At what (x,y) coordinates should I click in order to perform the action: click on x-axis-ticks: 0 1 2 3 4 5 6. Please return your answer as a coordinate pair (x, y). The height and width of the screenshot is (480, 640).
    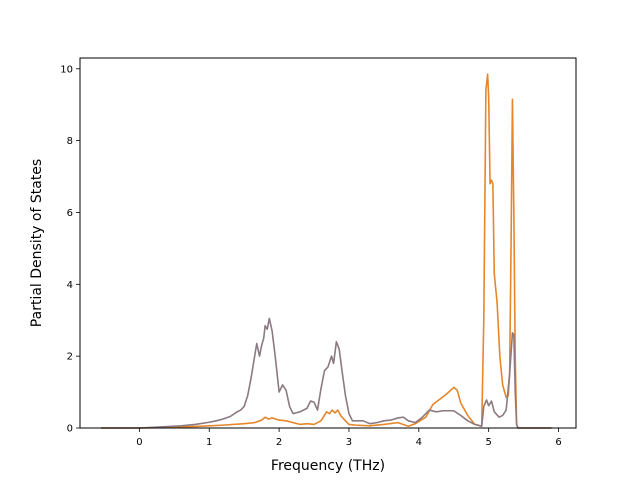
    Looking at the image, I should click on (349, 438).